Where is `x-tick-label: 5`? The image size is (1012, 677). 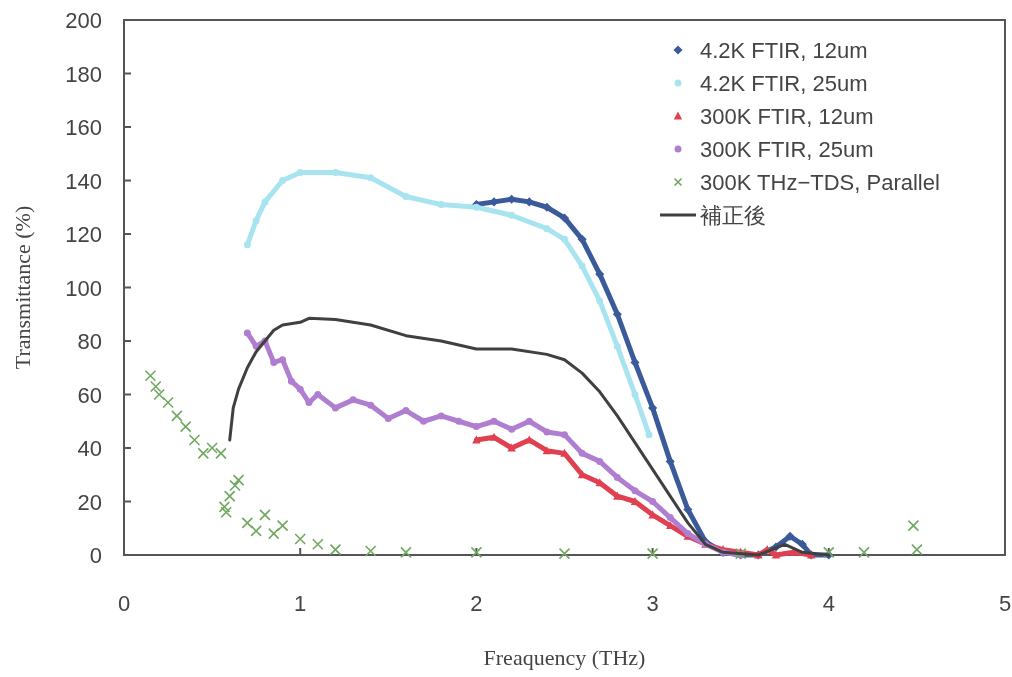 x-tick-label: 5 is located at coordinates (1005, 603).